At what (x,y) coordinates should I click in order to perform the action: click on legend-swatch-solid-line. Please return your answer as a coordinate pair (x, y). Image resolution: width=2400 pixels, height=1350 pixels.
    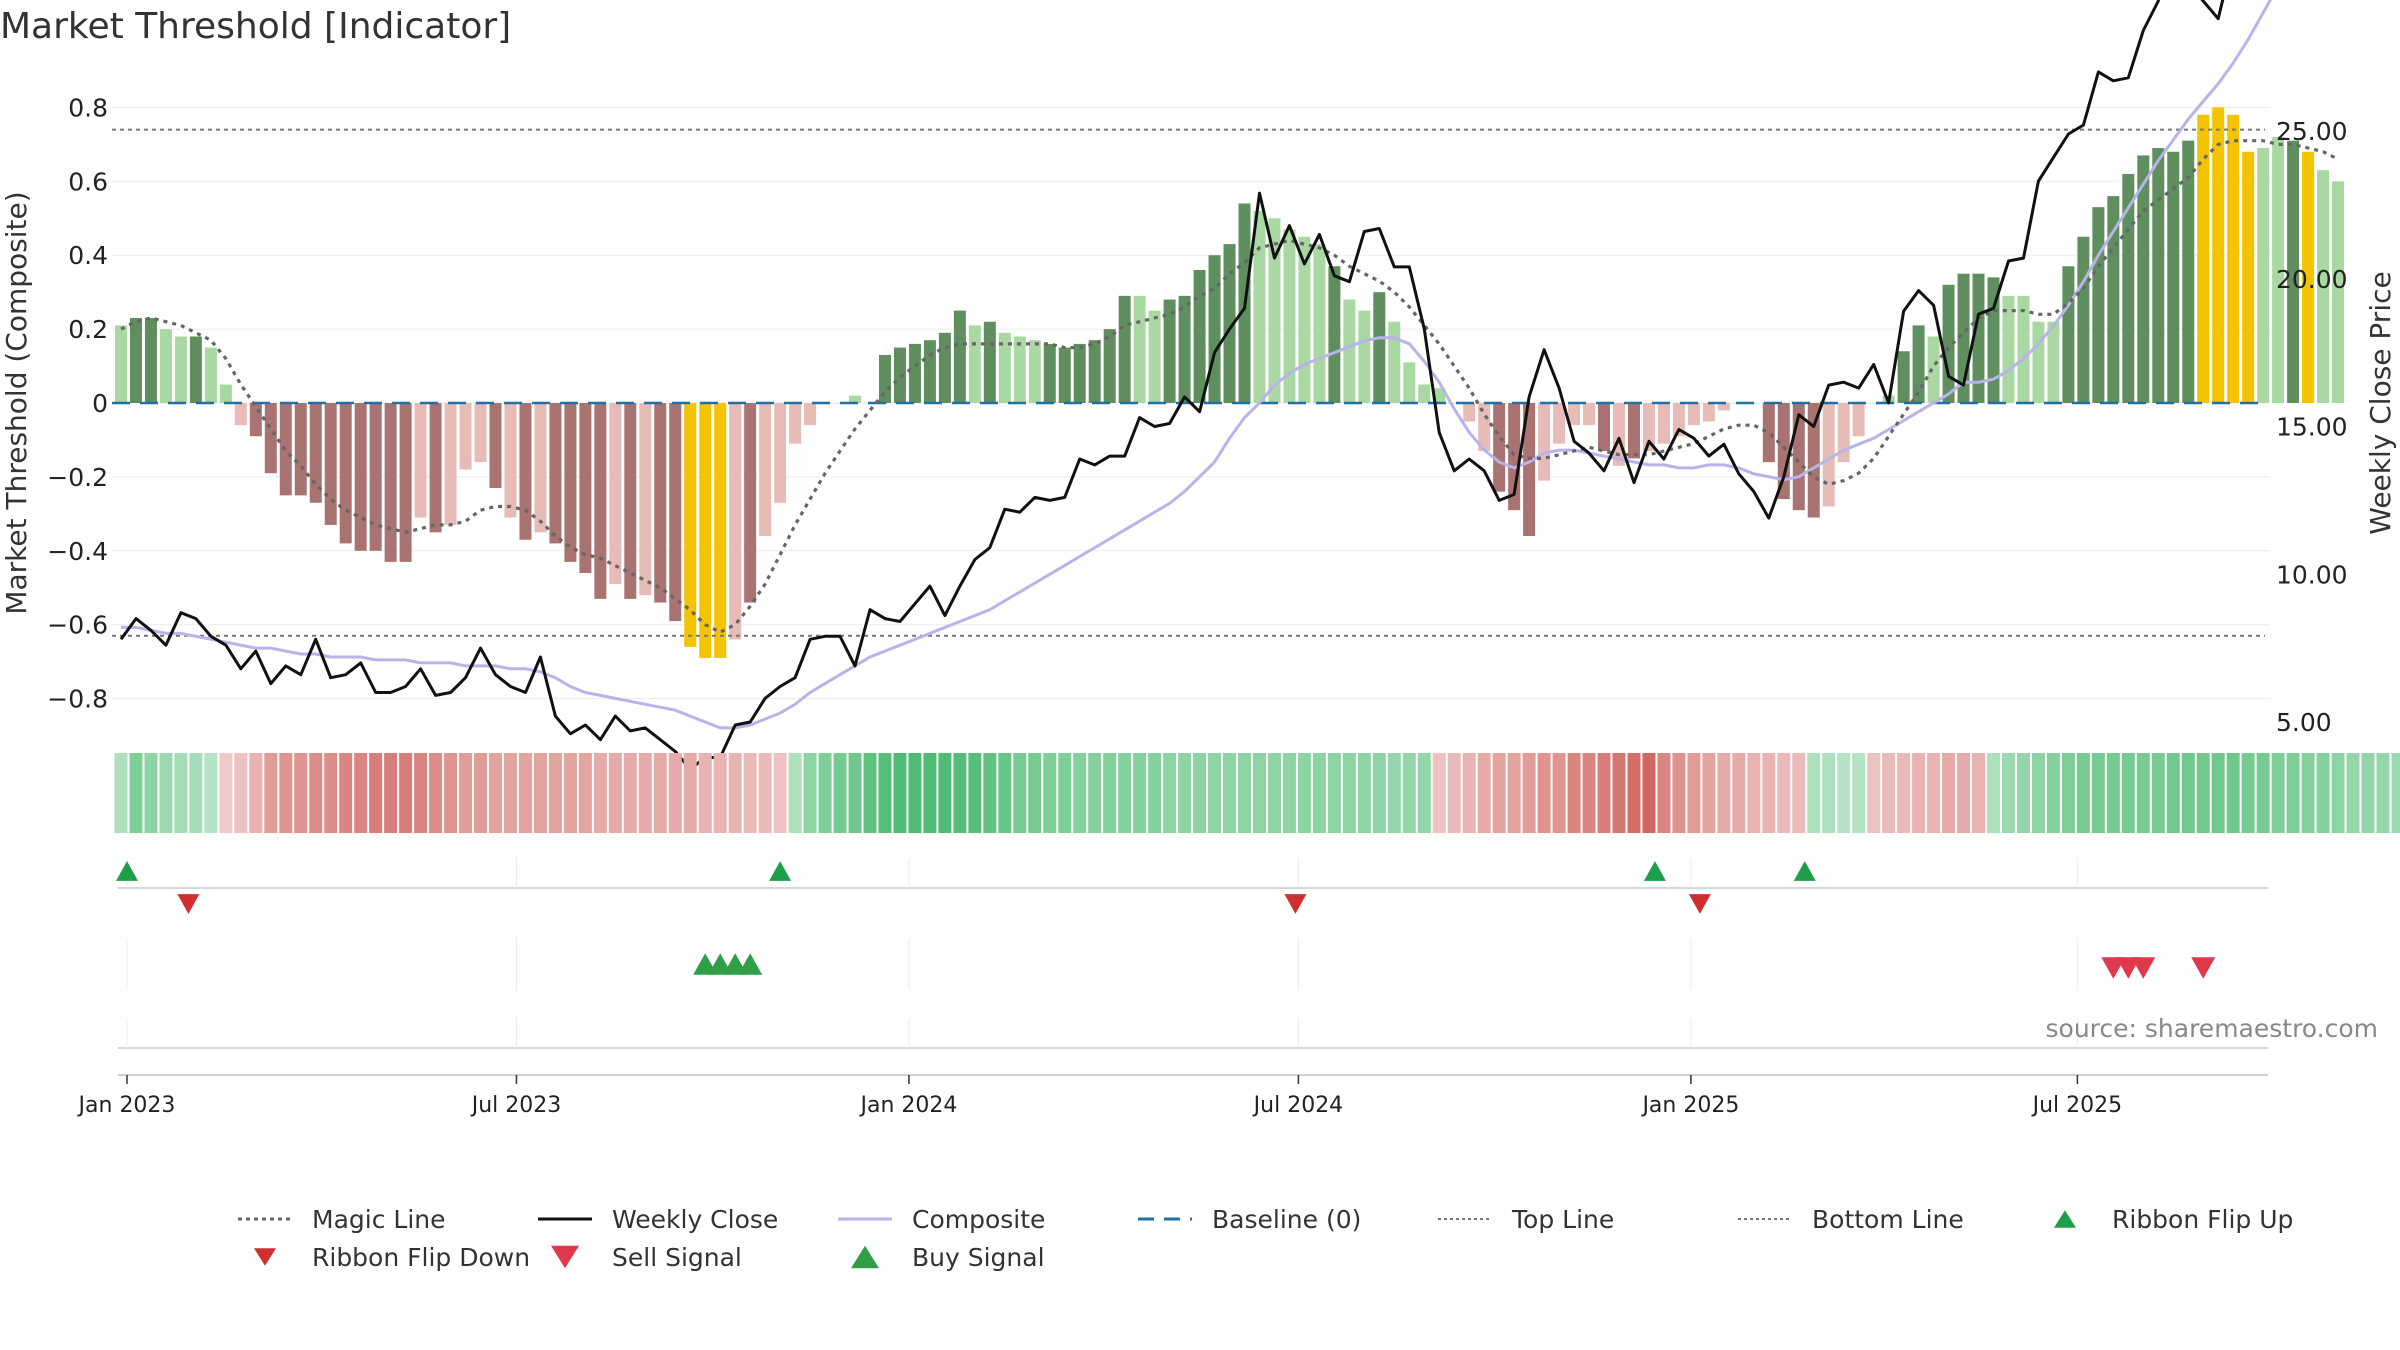
    Looking at the image, I should click on (865, 1219).